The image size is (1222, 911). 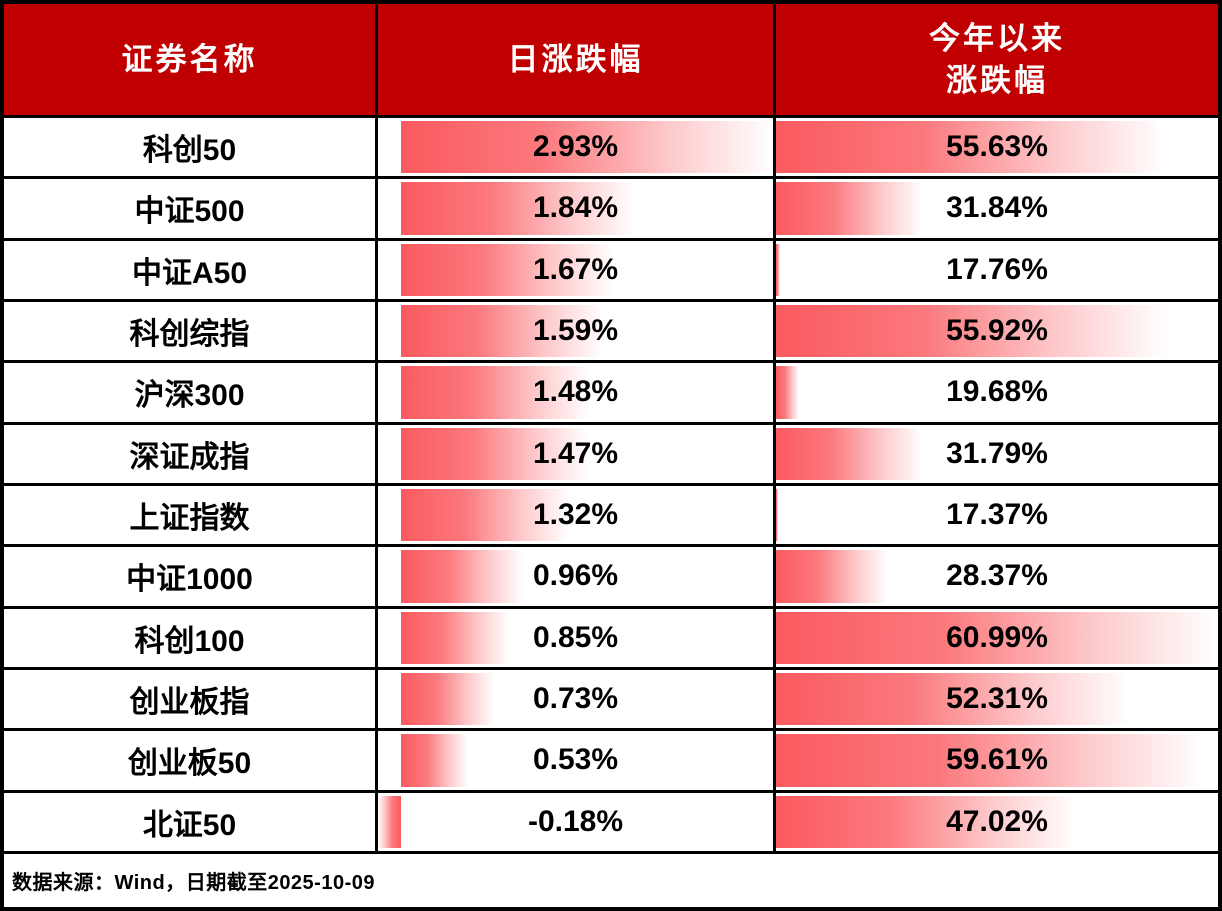 What do you see at coordinates (997, 576) in the screenshot?
I see `ytd-change-cell: 28.37%` at bounding box center [997, 576].